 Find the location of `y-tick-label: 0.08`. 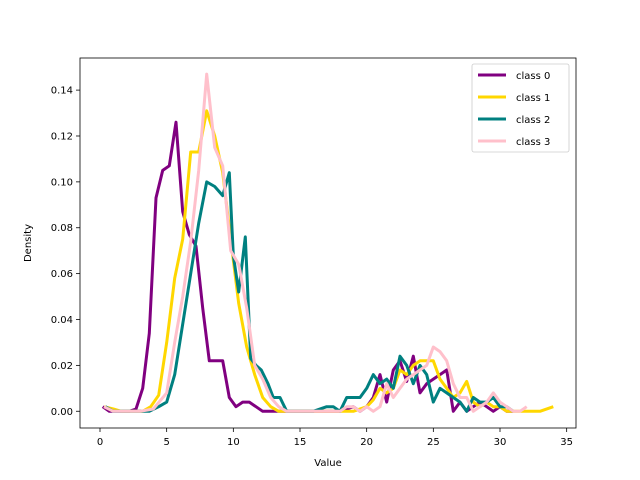

y-tick-label: 0.08 is located at coordinates (62, 228).